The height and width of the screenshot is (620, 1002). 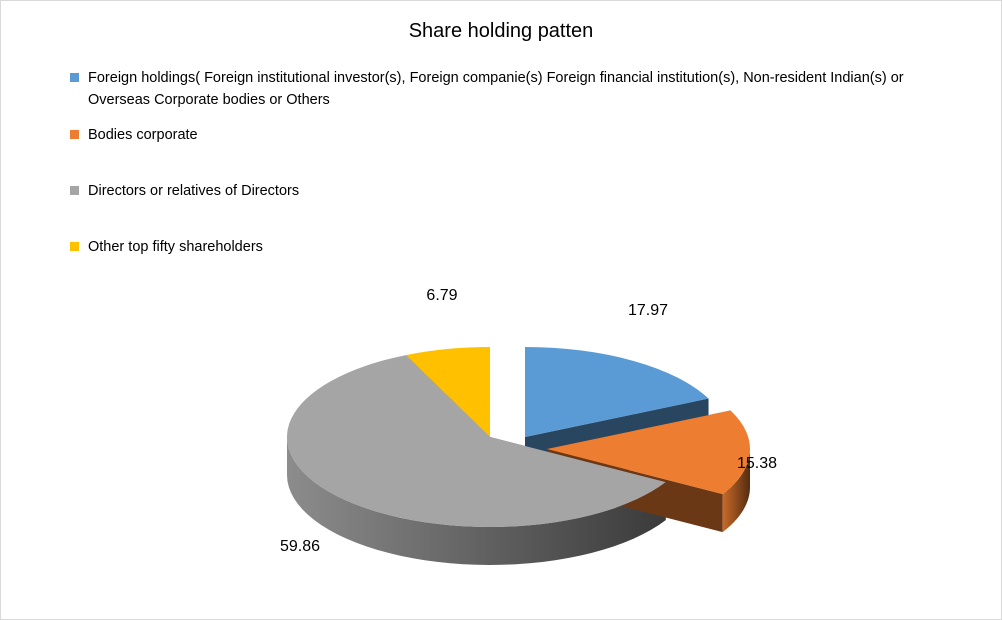 I want to click on slice-side-directors, so click(x=476, y=501).